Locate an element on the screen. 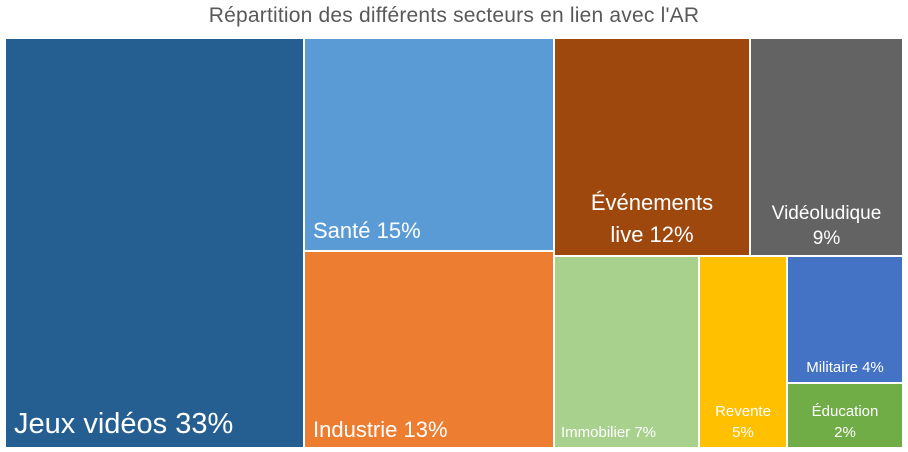 The height and width of the screenshot is (452, 908). tile-evenements-live: Événements live 12% is located at coordinates (652, 147).